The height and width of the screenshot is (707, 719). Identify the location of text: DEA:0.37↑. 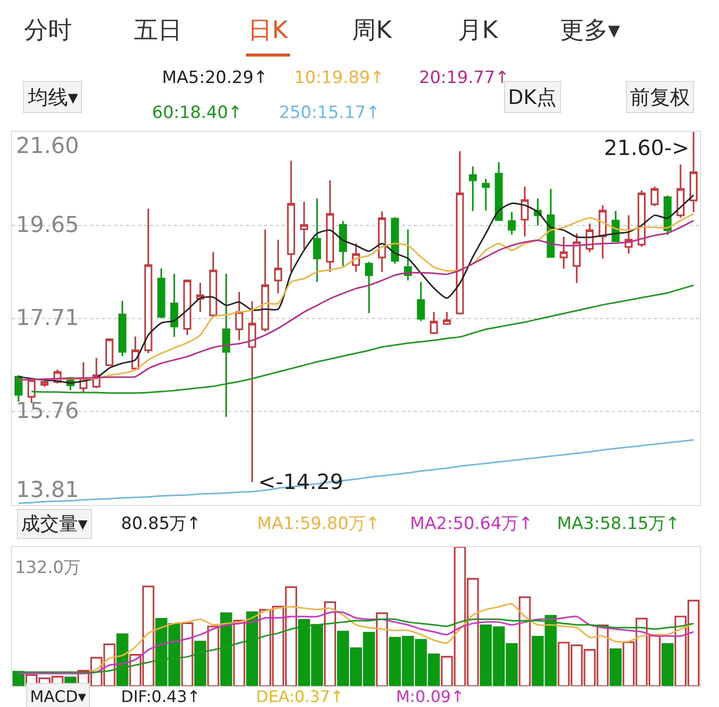
(300, 696).